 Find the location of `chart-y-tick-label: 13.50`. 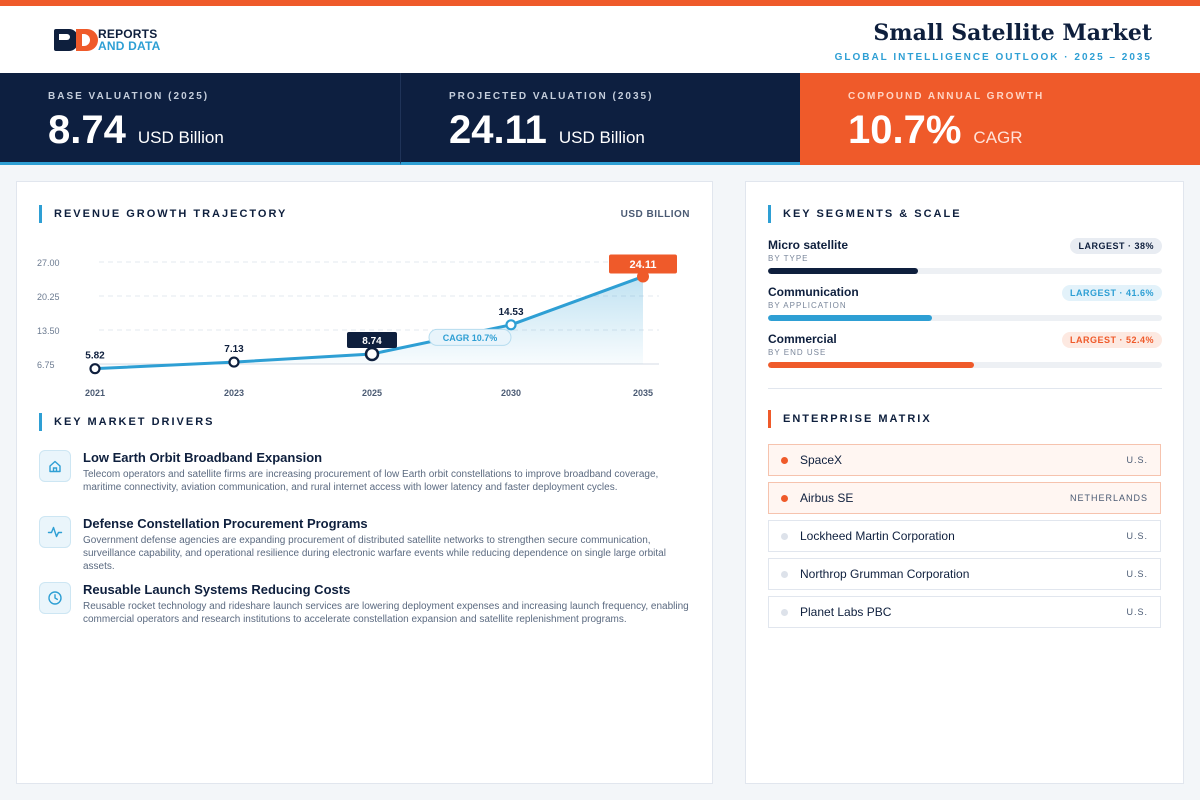

chart-y-tick-label: 13.50 is located at coordinates (48, 331).